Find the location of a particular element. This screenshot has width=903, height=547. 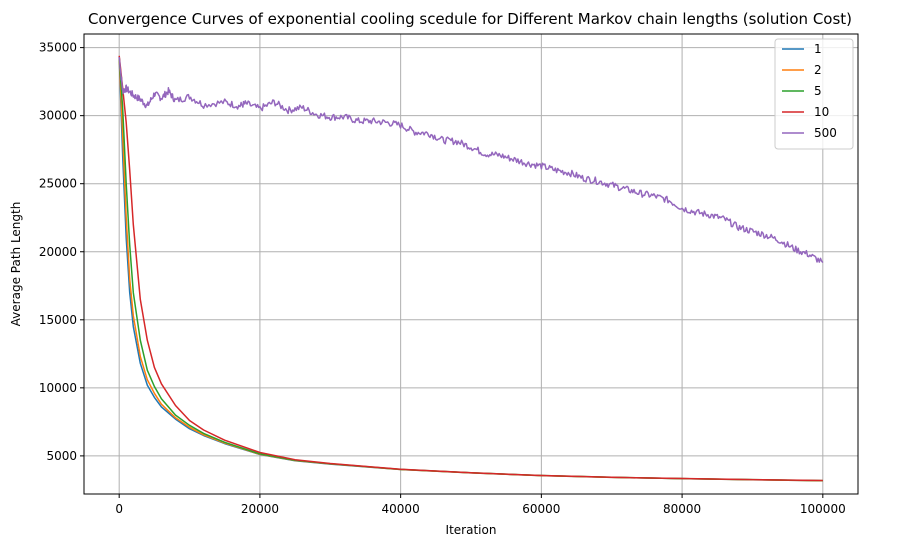

y-tick-label: 5000 is located at coordinates (61, 456).